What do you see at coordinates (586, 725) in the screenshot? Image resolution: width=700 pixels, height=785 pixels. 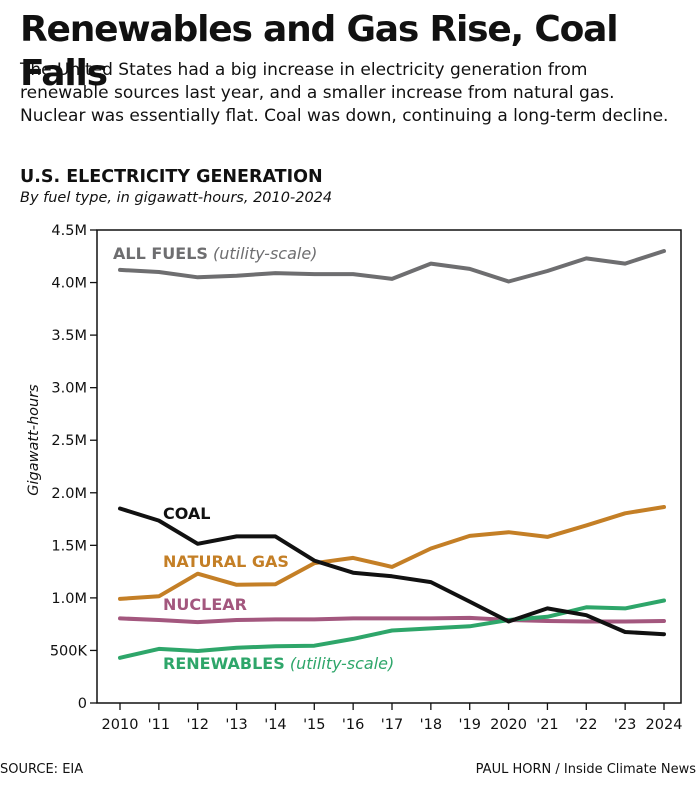 I see `x-tick-label: '22` at bounding box center [586, 725].